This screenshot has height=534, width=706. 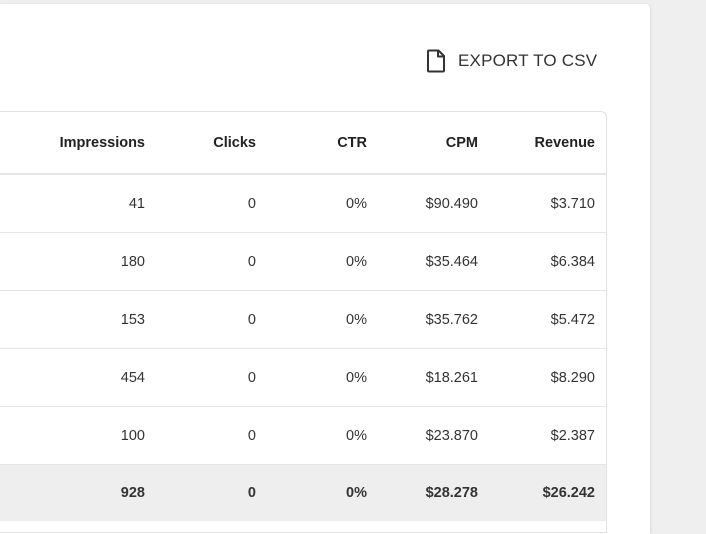 I want to click on cell-cpm: $90.490, so click(x=433, y=203).